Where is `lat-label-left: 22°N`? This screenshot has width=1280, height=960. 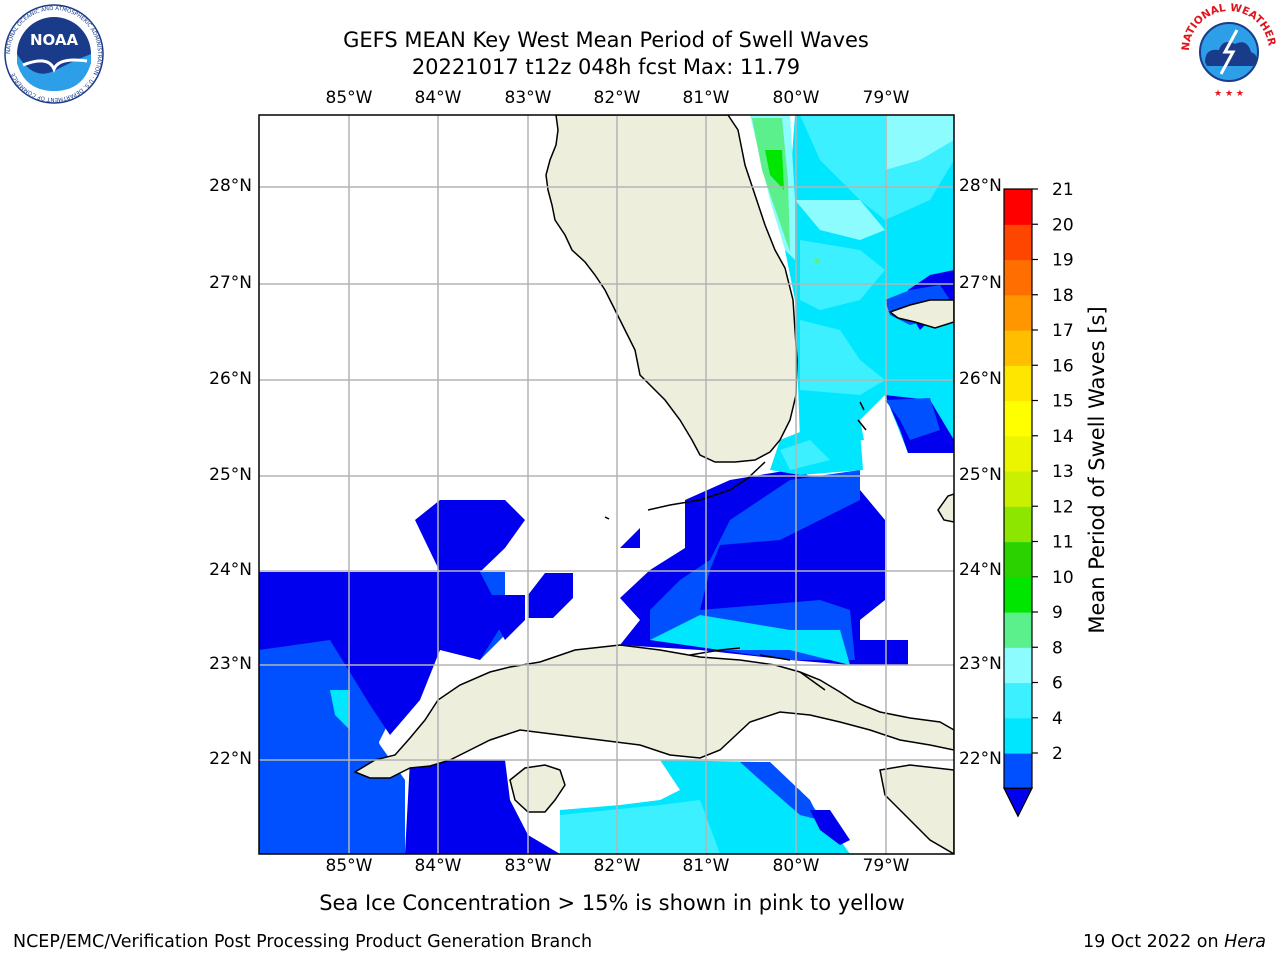
lat-label-left: 22°N is located at coordinates (230, 759).